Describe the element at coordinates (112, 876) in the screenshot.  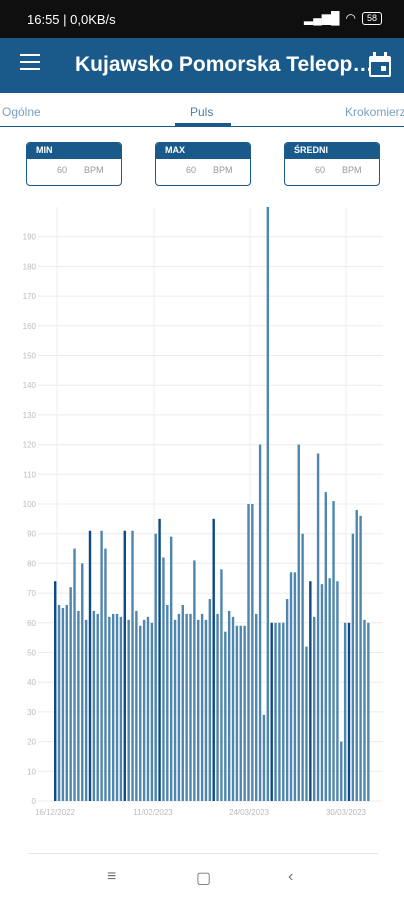
I see `recents-button: ≡` at that location.